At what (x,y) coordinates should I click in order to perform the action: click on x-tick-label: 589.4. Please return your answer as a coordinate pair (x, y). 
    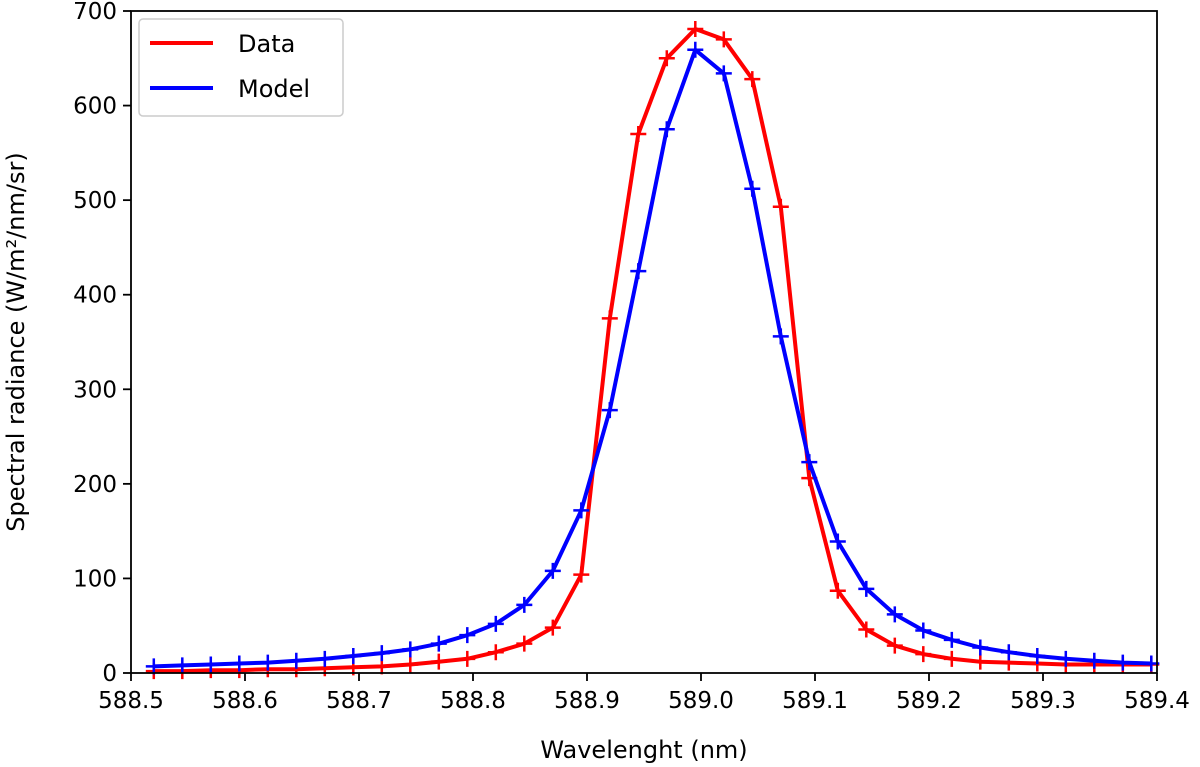
    Looking at the image, I should click on (1157, 701).